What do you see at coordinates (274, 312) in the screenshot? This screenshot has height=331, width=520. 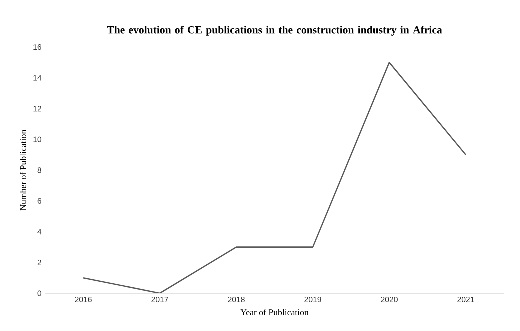 I see `x-axis-title: Year of Publication` at bounding box center [274, 312].